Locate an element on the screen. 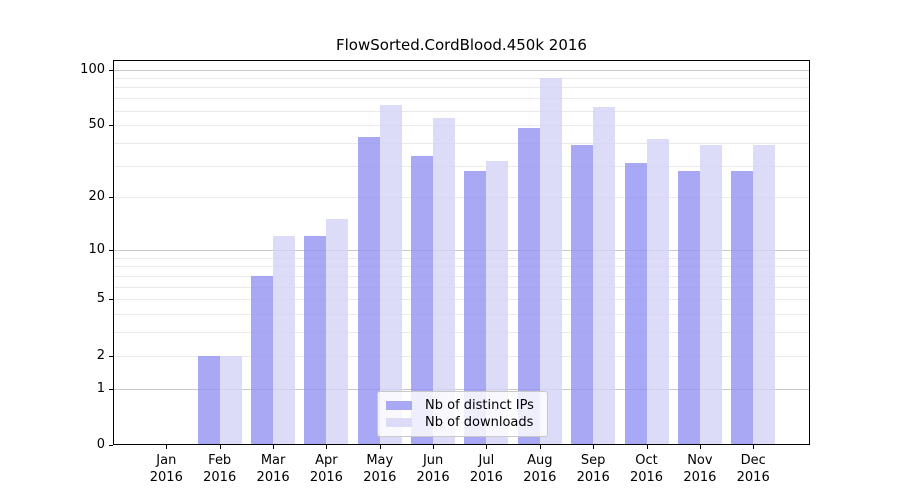 The image size is (900, 500). legend-item: Nb of distinct IPs is located at coordinates (462, 405).